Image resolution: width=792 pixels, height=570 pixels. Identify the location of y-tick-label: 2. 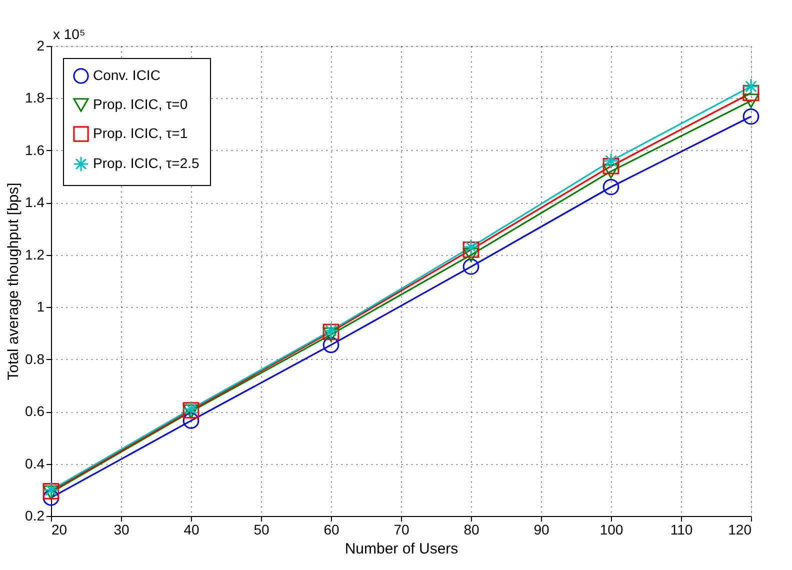
(40, 46).